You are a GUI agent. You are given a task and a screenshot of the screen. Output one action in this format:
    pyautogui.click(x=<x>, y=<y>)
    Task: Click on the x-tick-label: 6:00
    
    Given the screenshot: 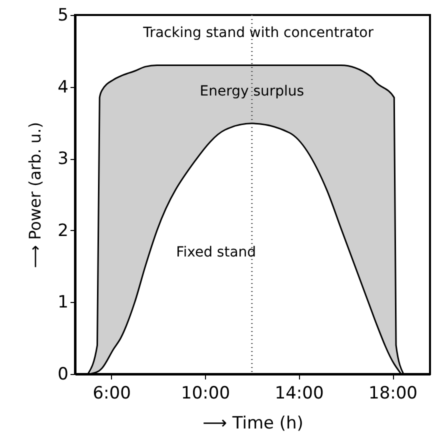 What is the action you would take?
    pyautogui.click(x=111, y=394)
    